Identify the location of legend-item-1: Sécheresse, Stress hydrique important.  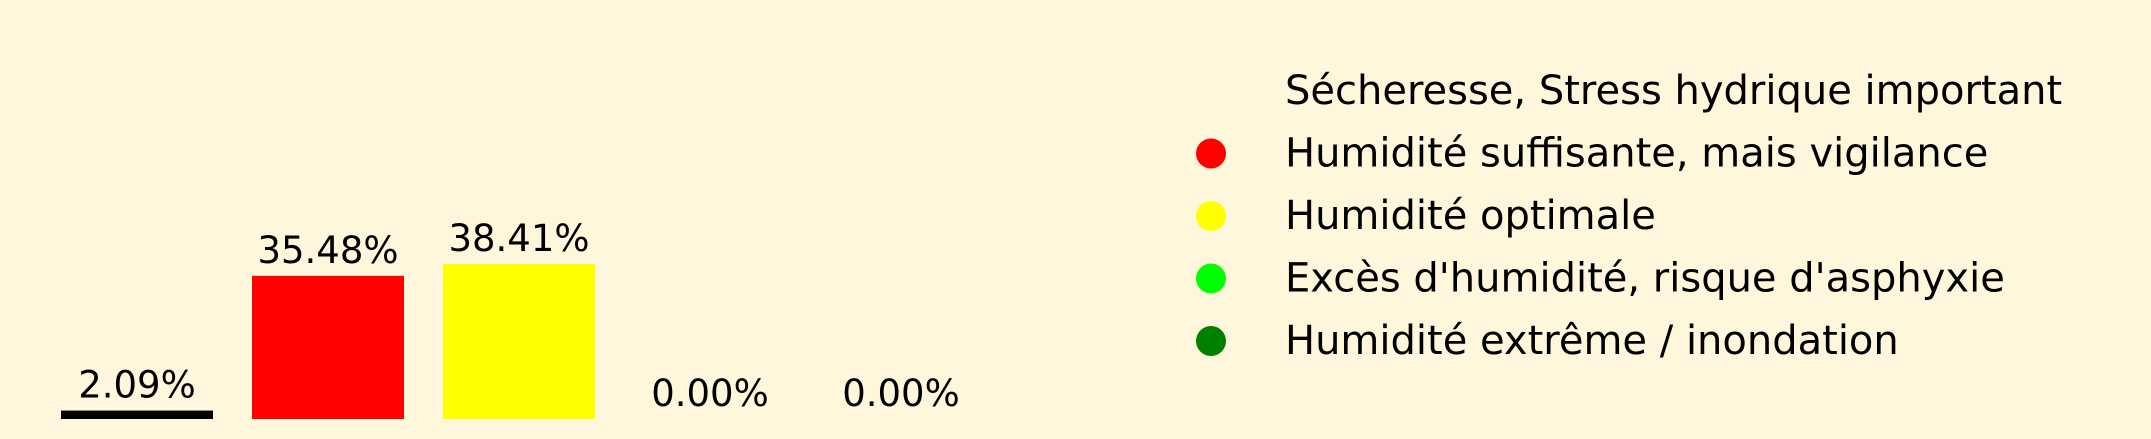
(1673, 91).